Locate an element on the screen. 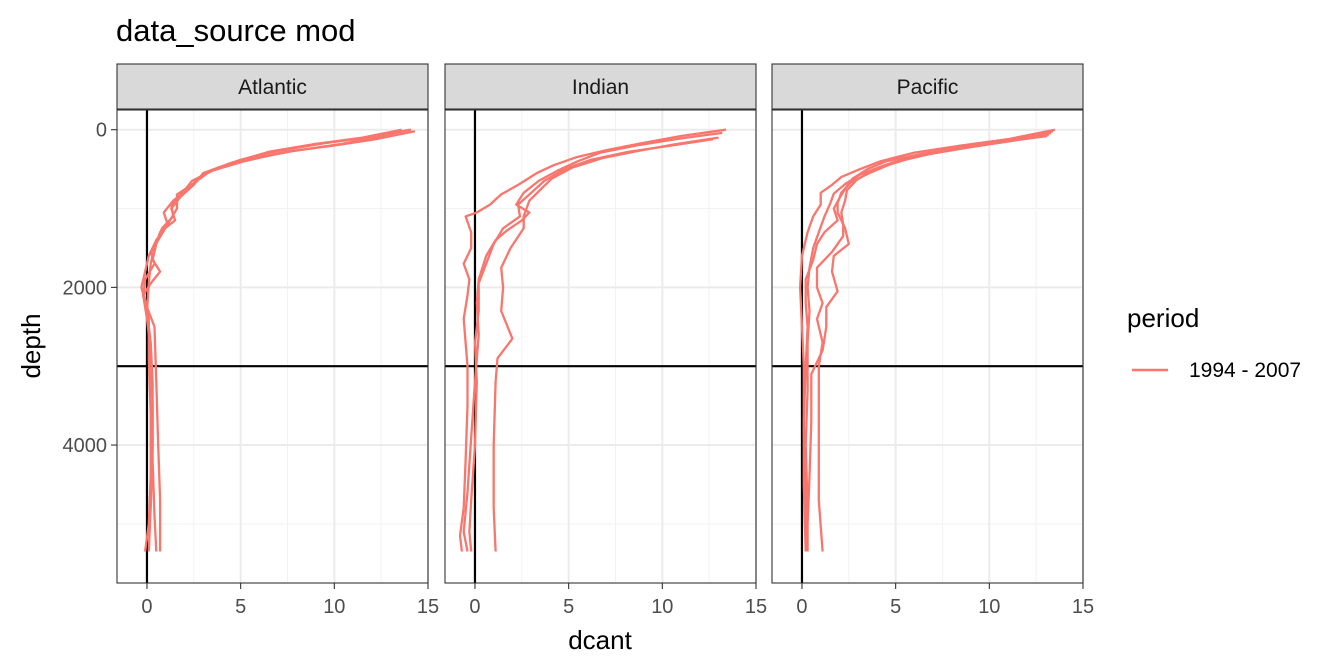 This screenshot has height=672, width=1344. legend: period 1994 - 2007 is located at coordinates (1214, 342).